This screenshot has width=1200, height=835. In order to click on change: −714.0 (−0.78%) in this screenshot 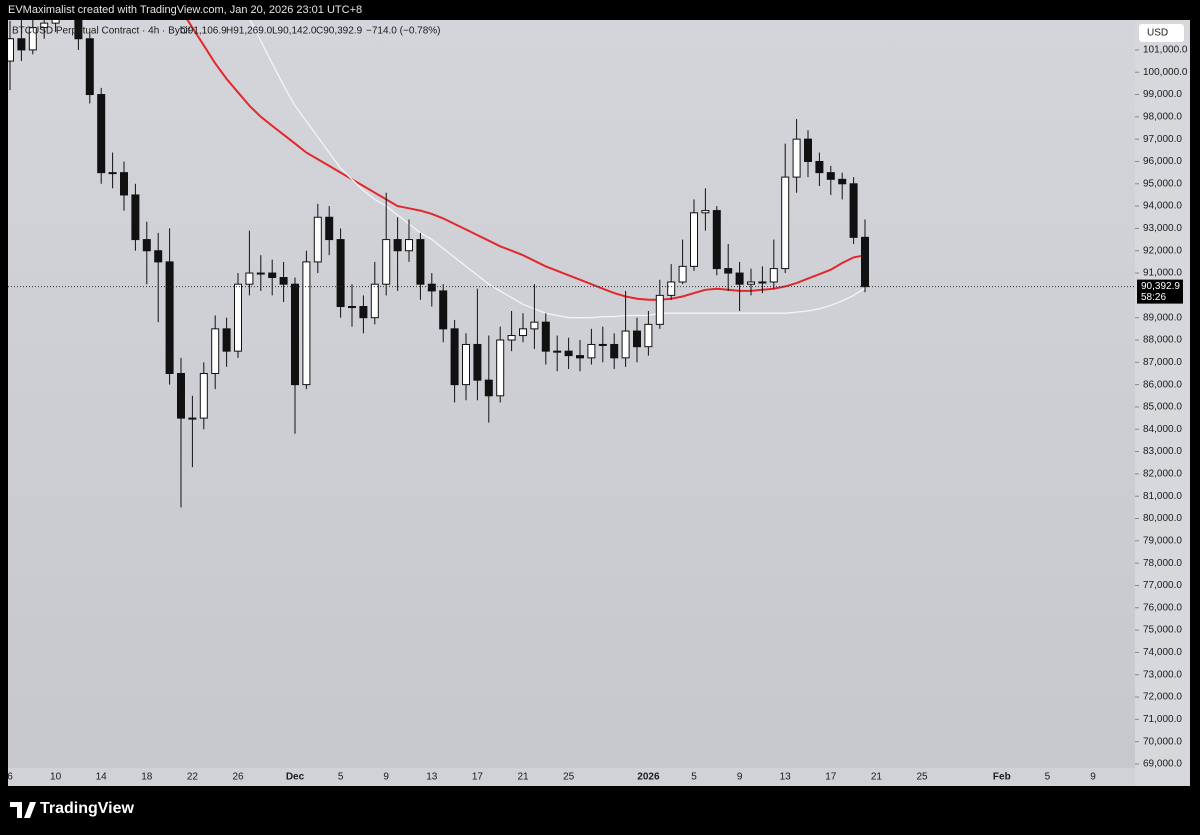, I will do `click(403, 31)`.